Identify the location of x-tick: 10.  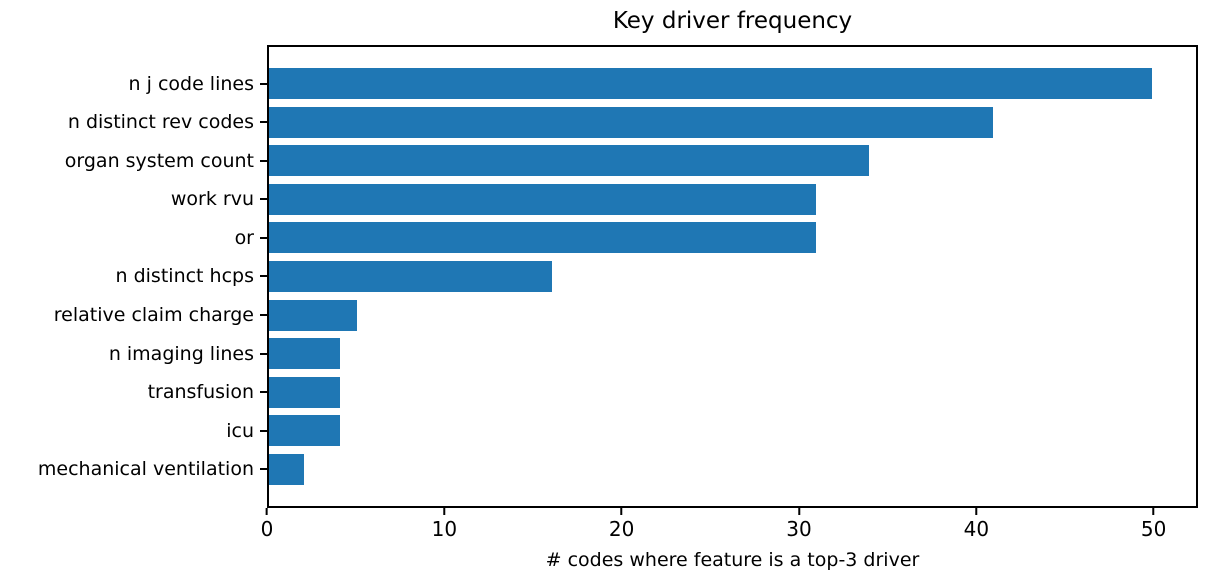
(444, 524).